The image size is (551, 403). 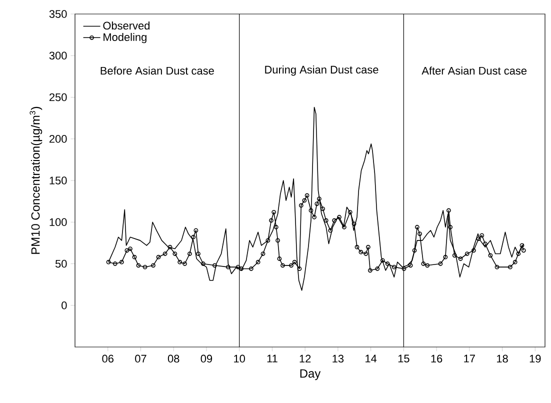 What do you see at coordinates (174, 358) in the screenshot?
I see `x-tick-label: 08` at bounding box center [174, 358].